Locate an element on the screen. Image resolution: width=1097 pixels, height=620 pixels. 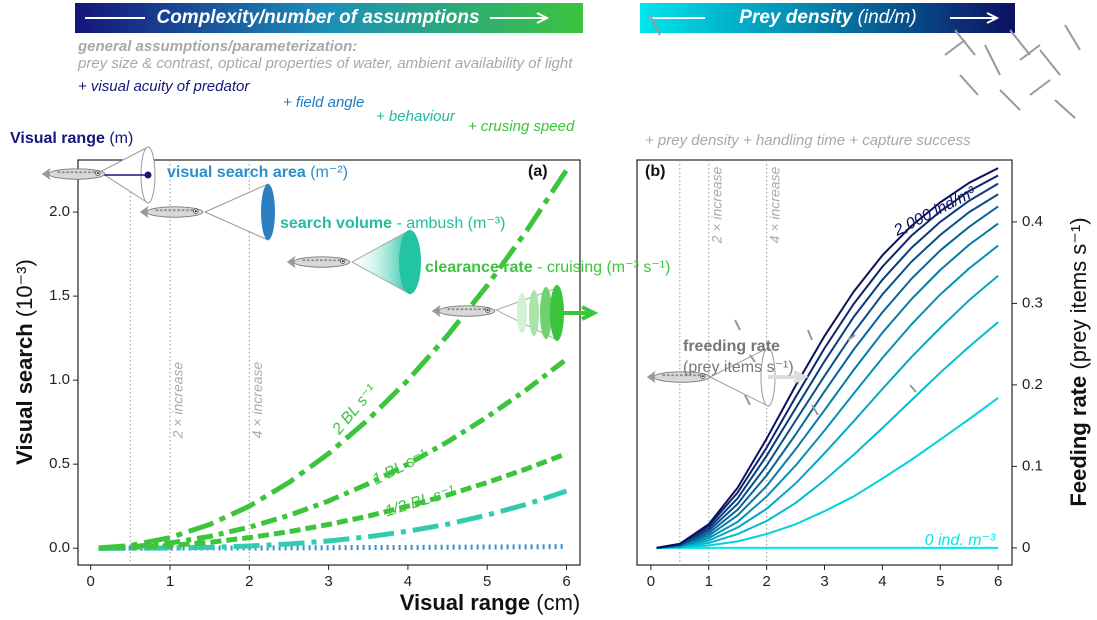
y-tick-label: 2.0 is located at coordinates (59, 211).